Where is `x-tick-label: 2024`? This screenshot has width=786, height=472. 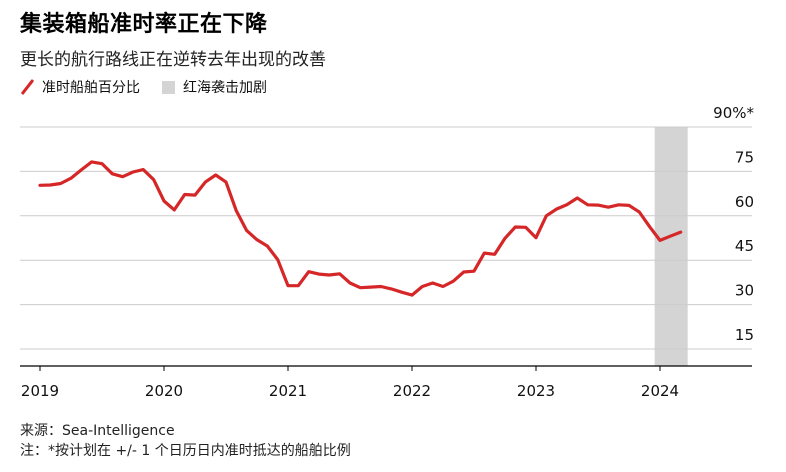
x-tick-label: 2024 is located at coordinates (660, 391).